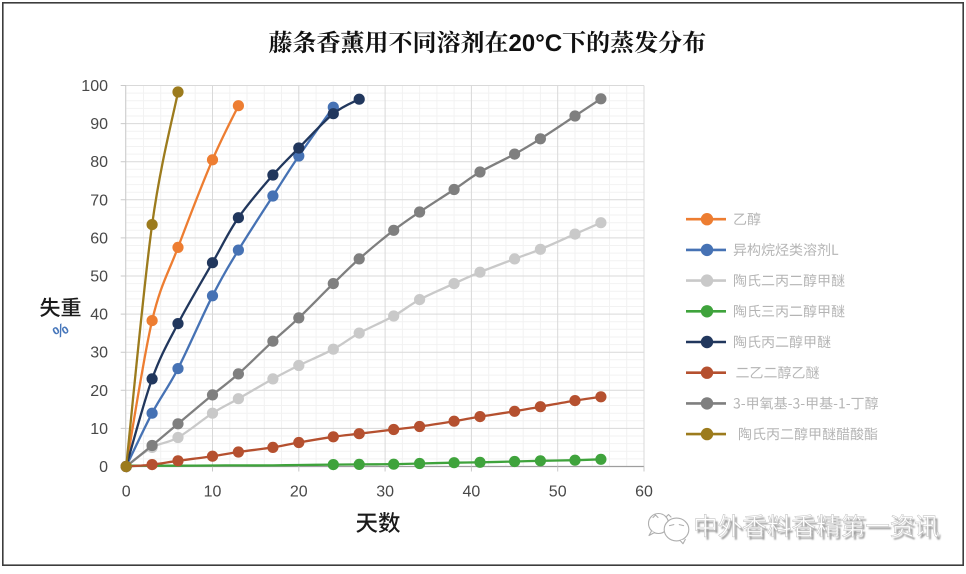 This screenshot has height=574, width=966. Describe the element at coordinates (99, 162) in the screenshot. I see `svg-text: 80` at that location.